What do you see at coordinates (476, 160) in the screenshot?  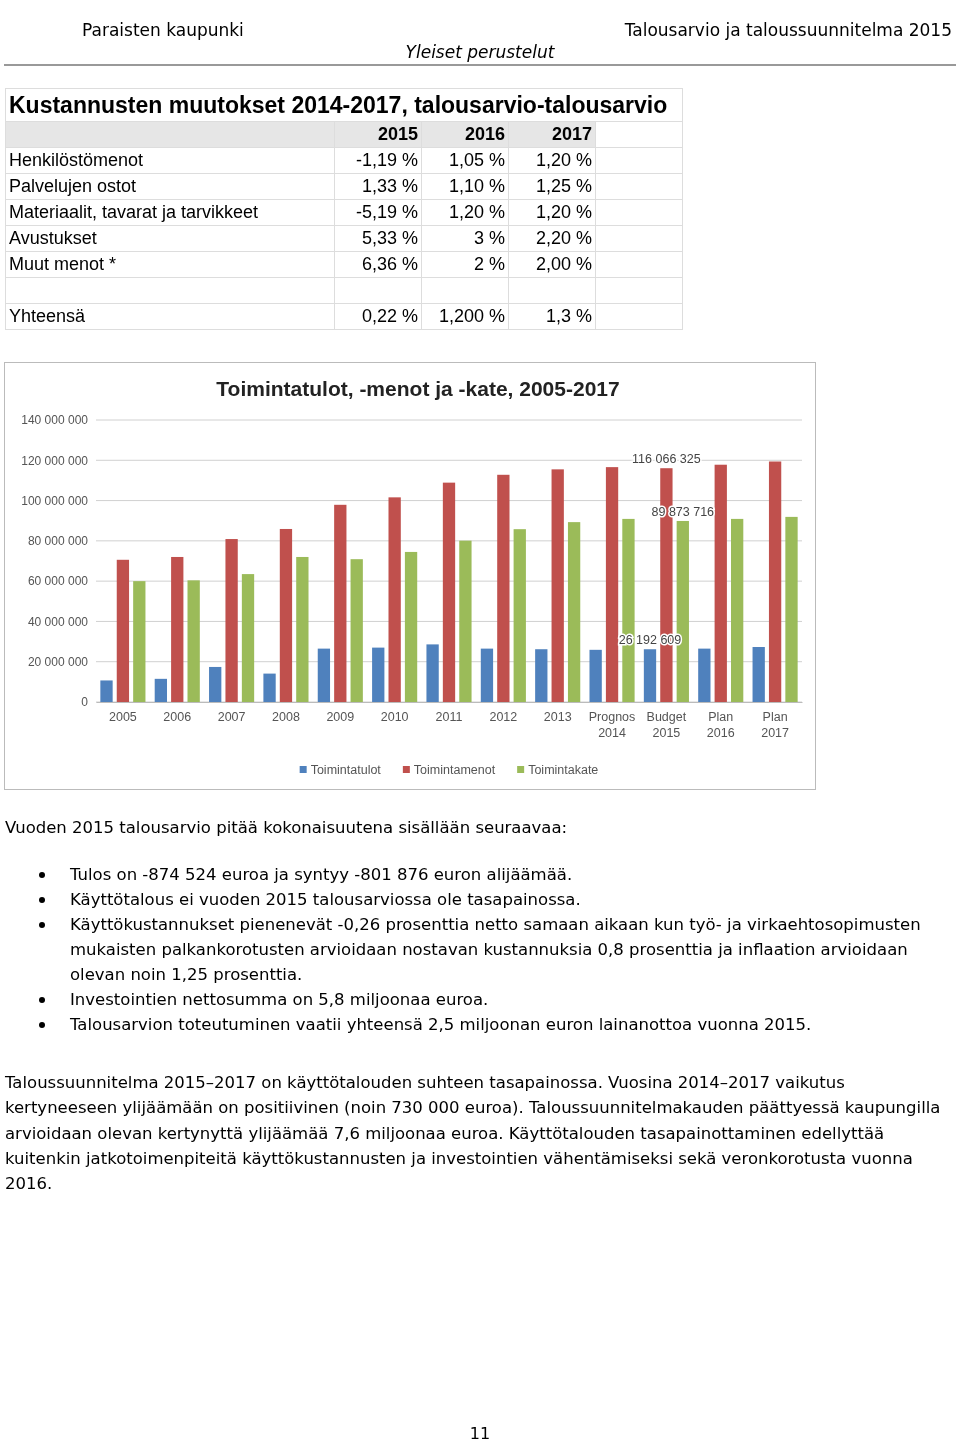 I see `text: 1,05 %` at bounding box center [476, 160].